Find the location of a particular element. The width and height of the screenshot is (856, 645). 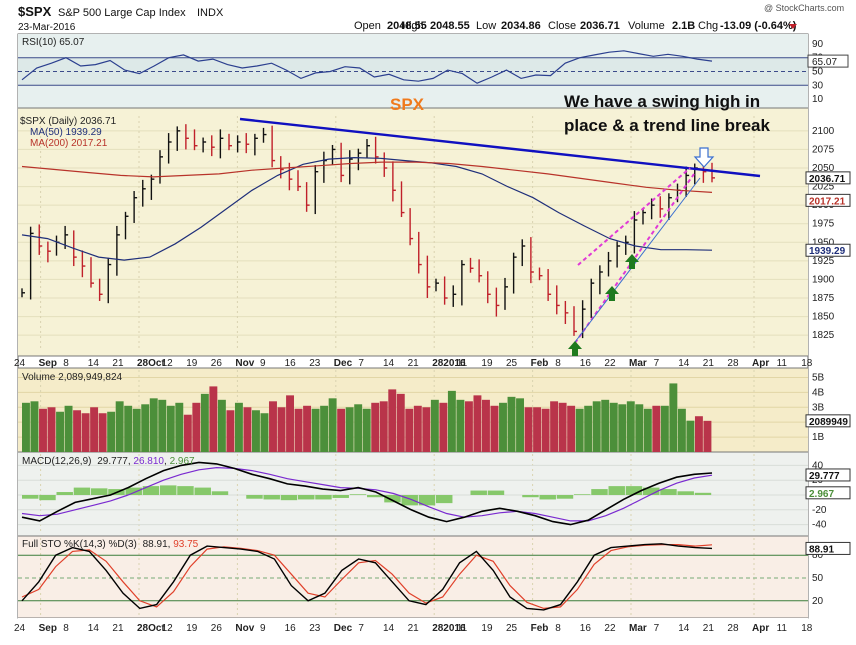

rsi-label: RSI(10) 65.07 is located at coordinates (53, 42).